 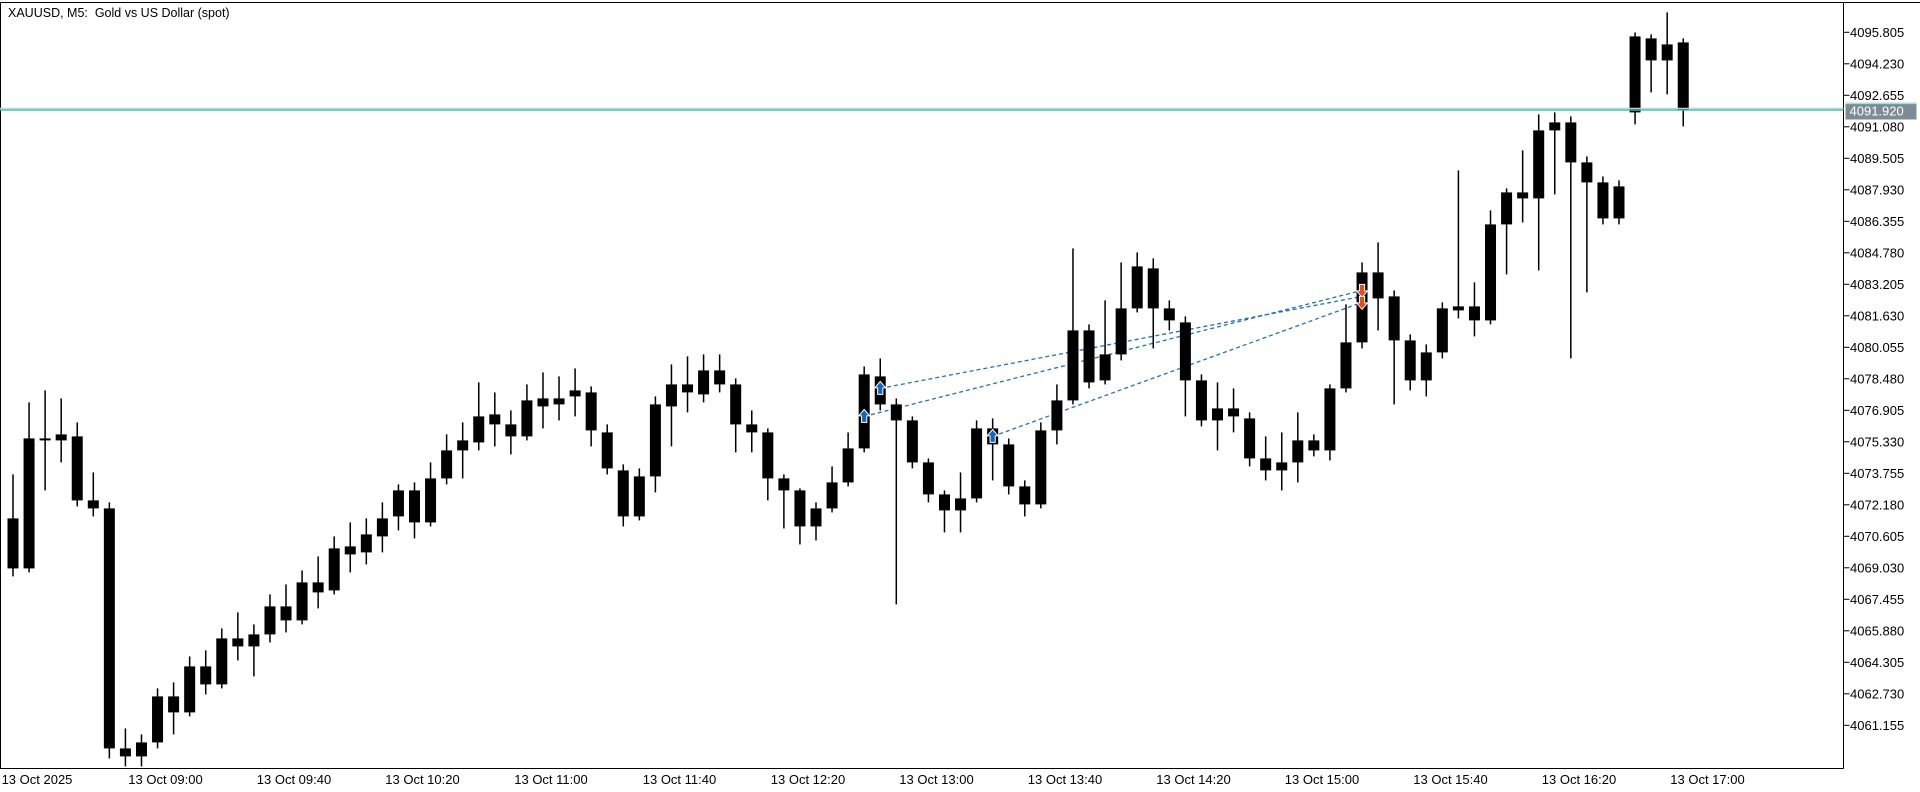 I want to click on price-axis-label: 4086.355, so click(x=1877, y=221).